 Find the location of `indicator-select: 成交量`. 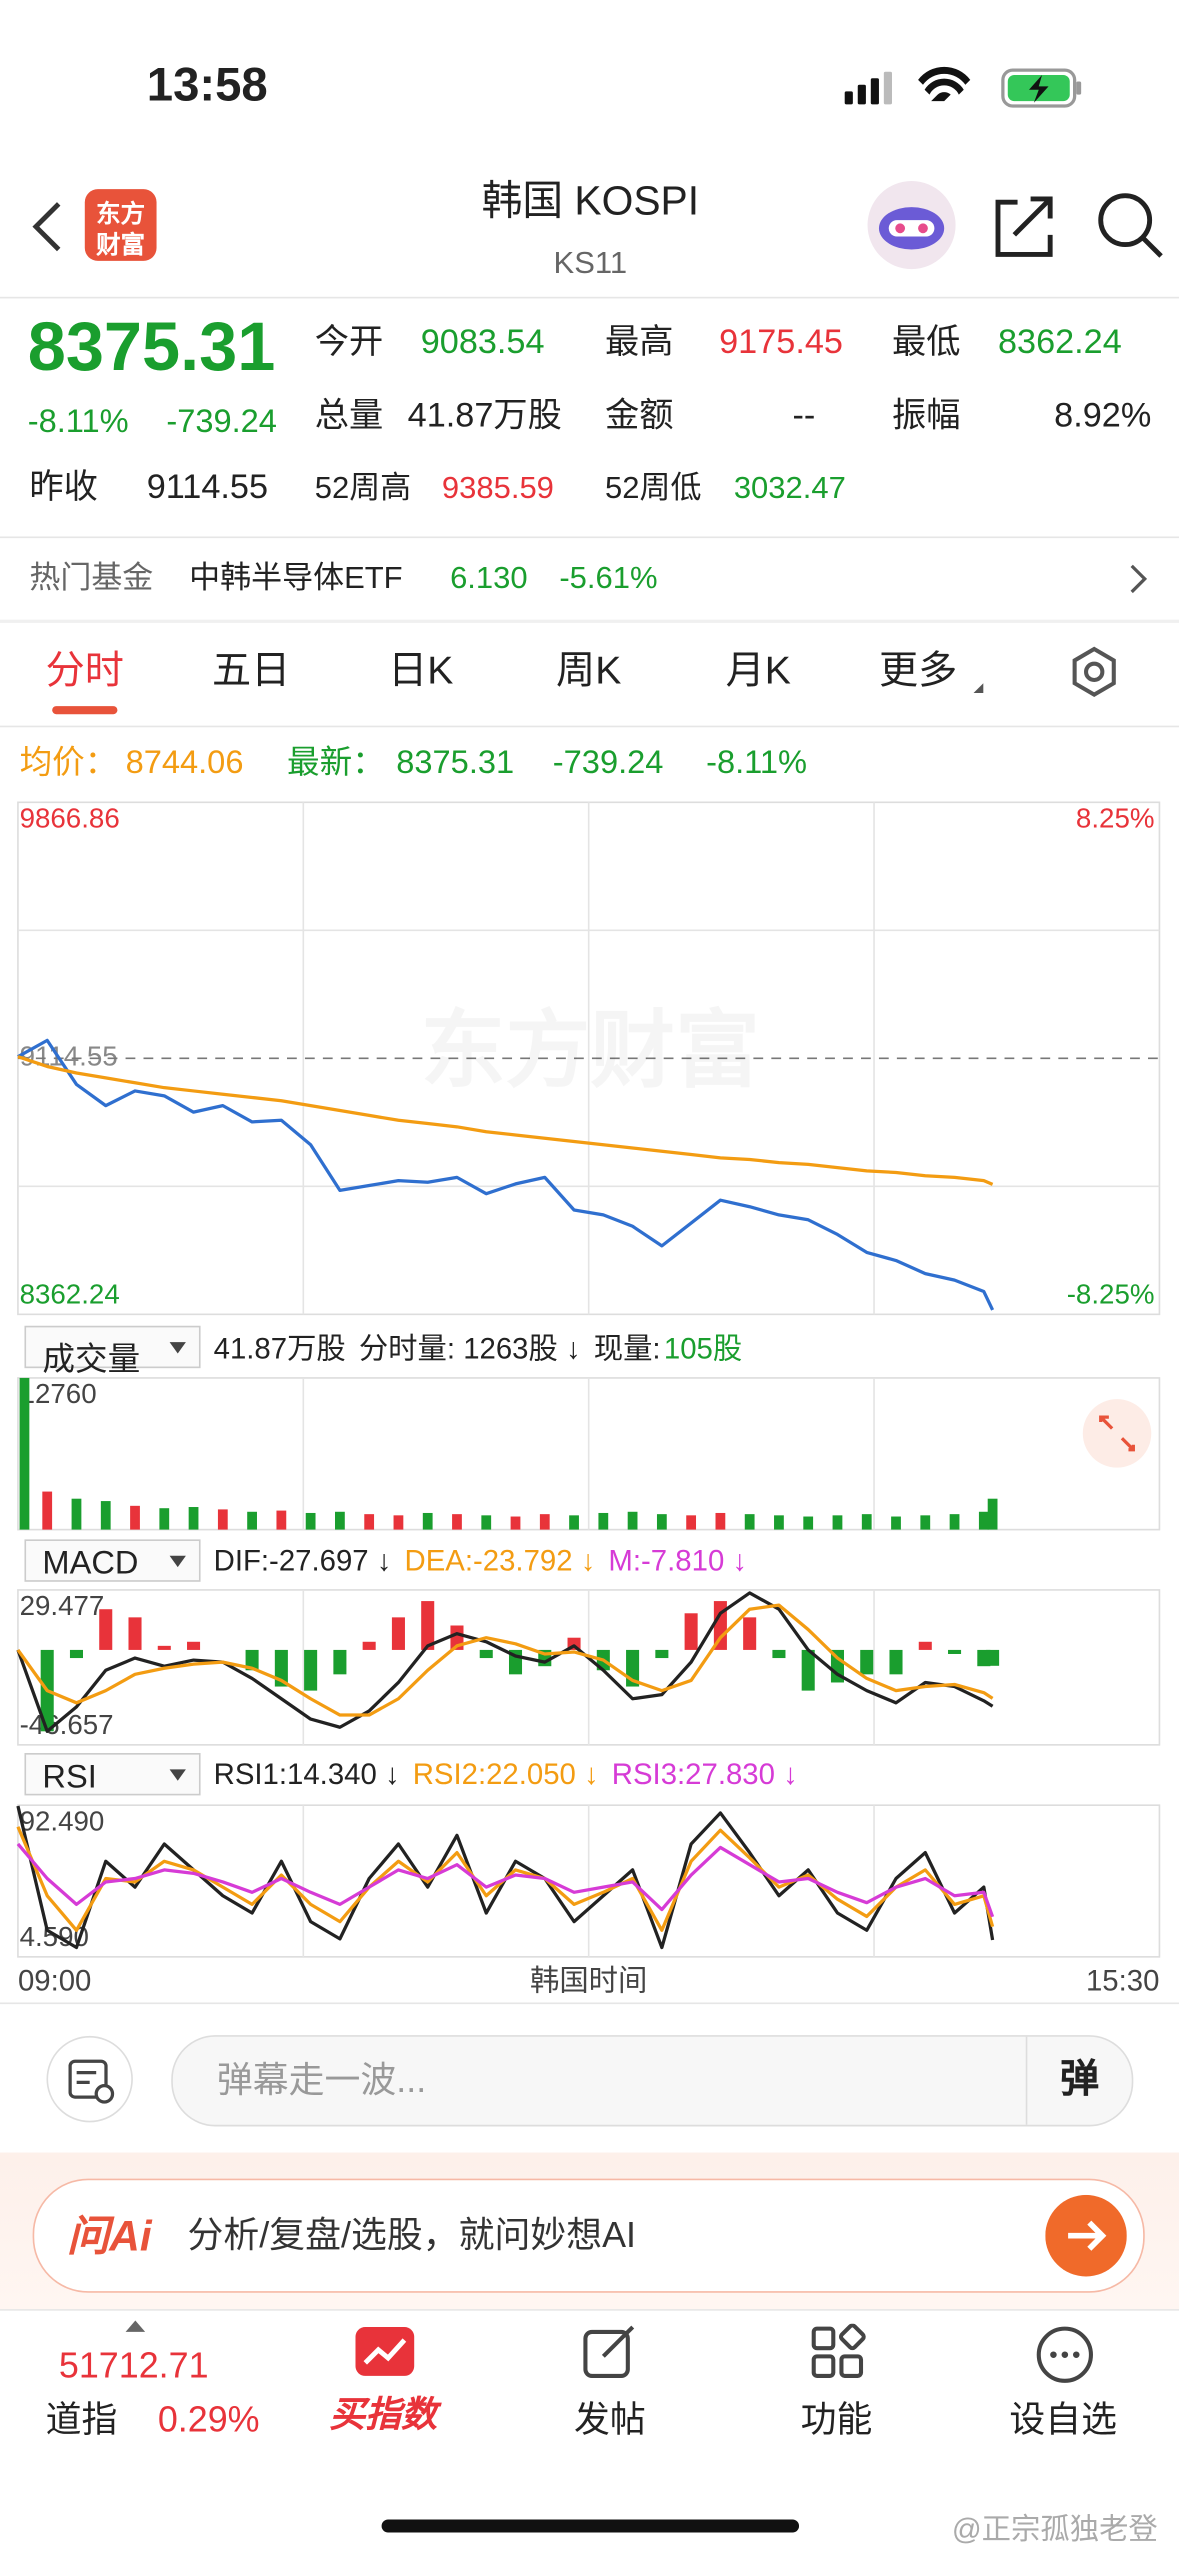

indicator-select: 成交量 is located at coordinates (112, 1351).